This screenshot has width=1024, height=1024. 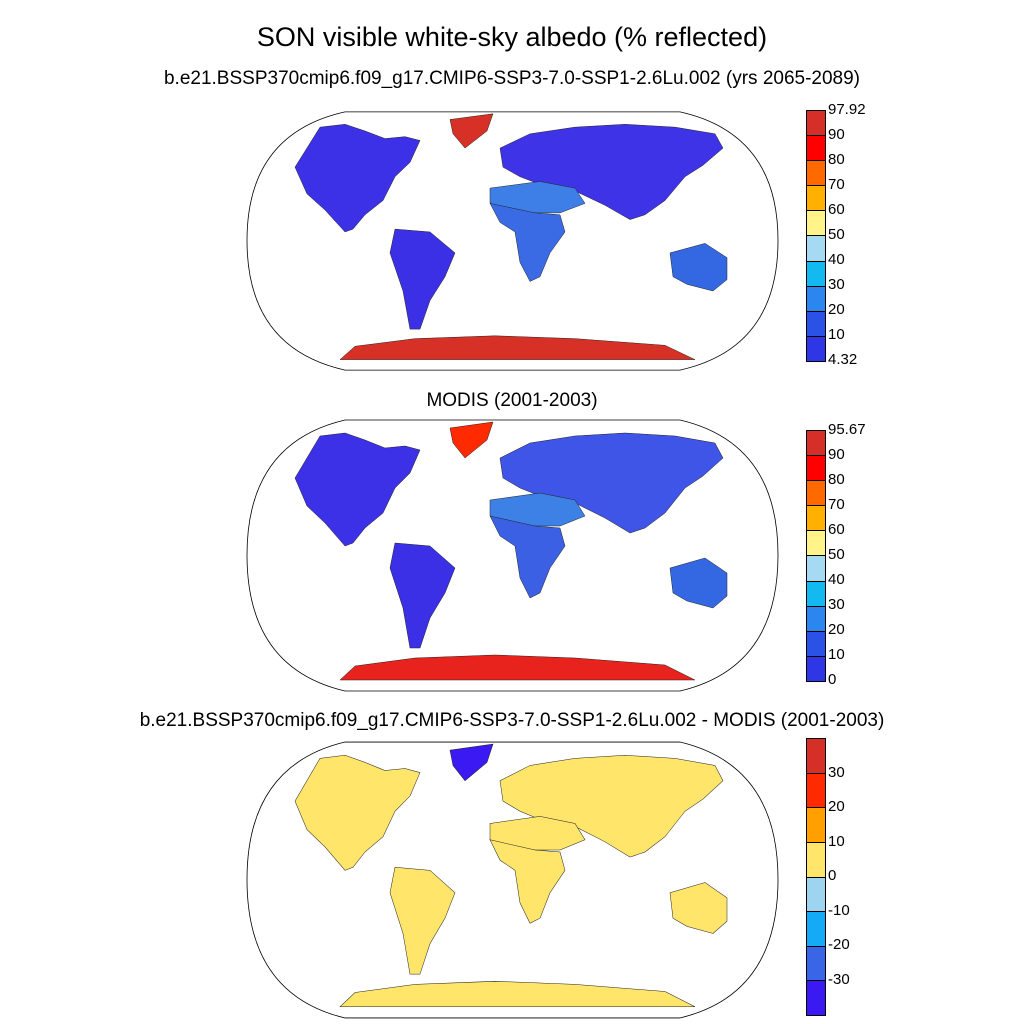 I want to click on panel-2-map, so click(x=512, y=555).